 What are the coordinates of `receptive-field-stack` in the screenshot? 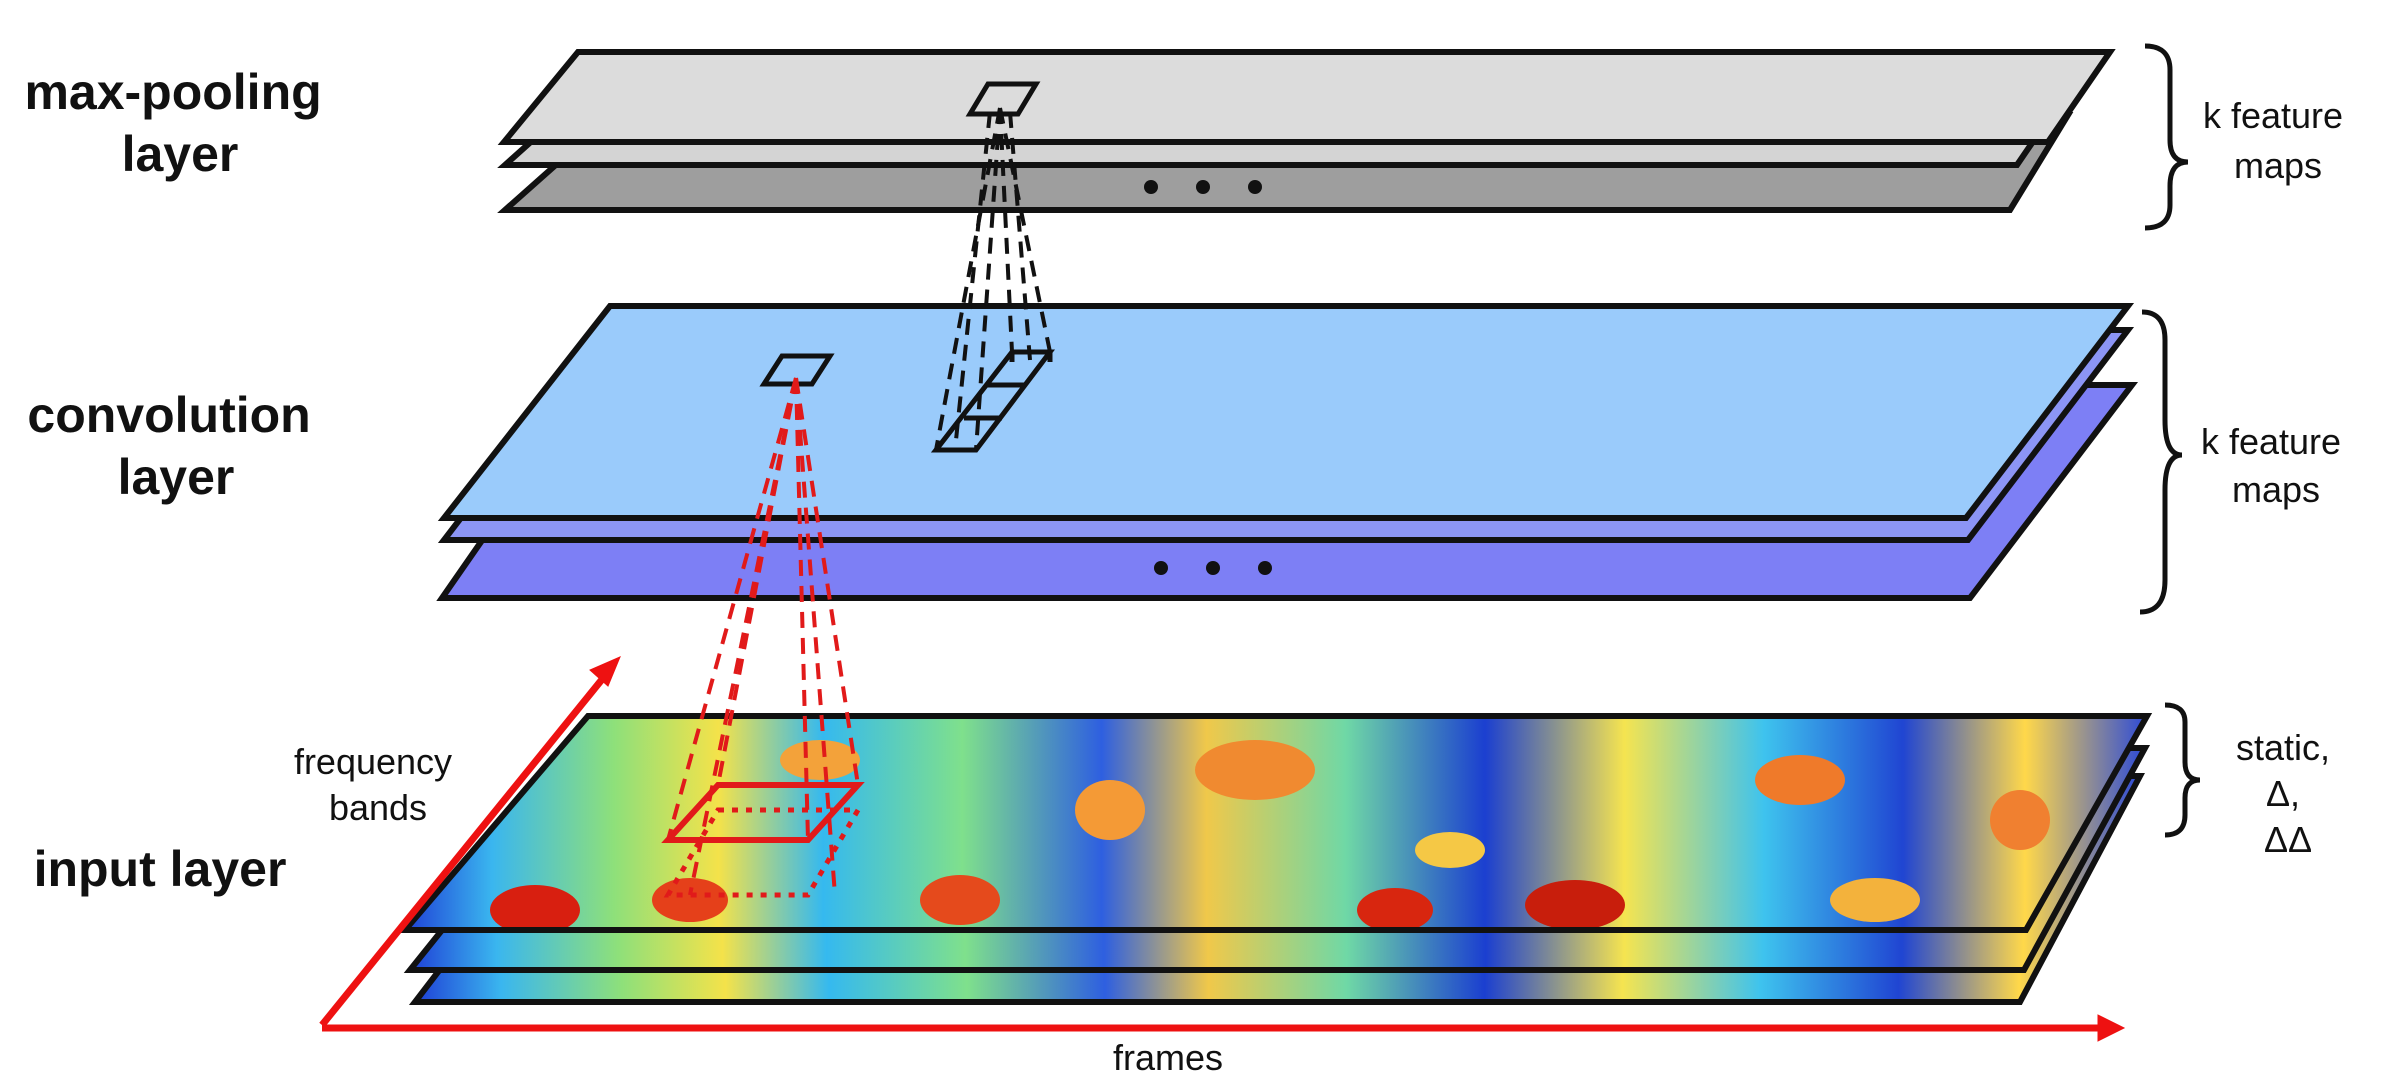 It's located at (763, 852).